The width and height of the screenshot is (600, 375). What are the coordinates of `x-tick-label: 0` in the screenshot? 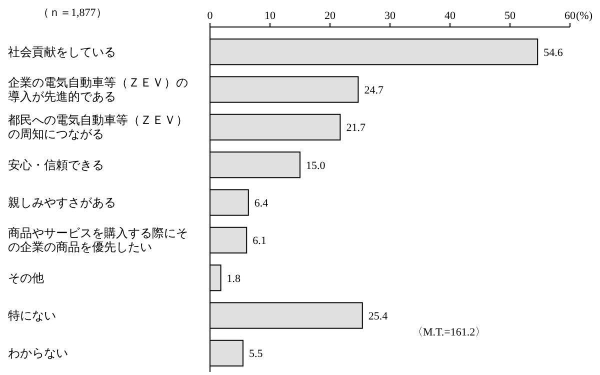 It's located at (210, 16).